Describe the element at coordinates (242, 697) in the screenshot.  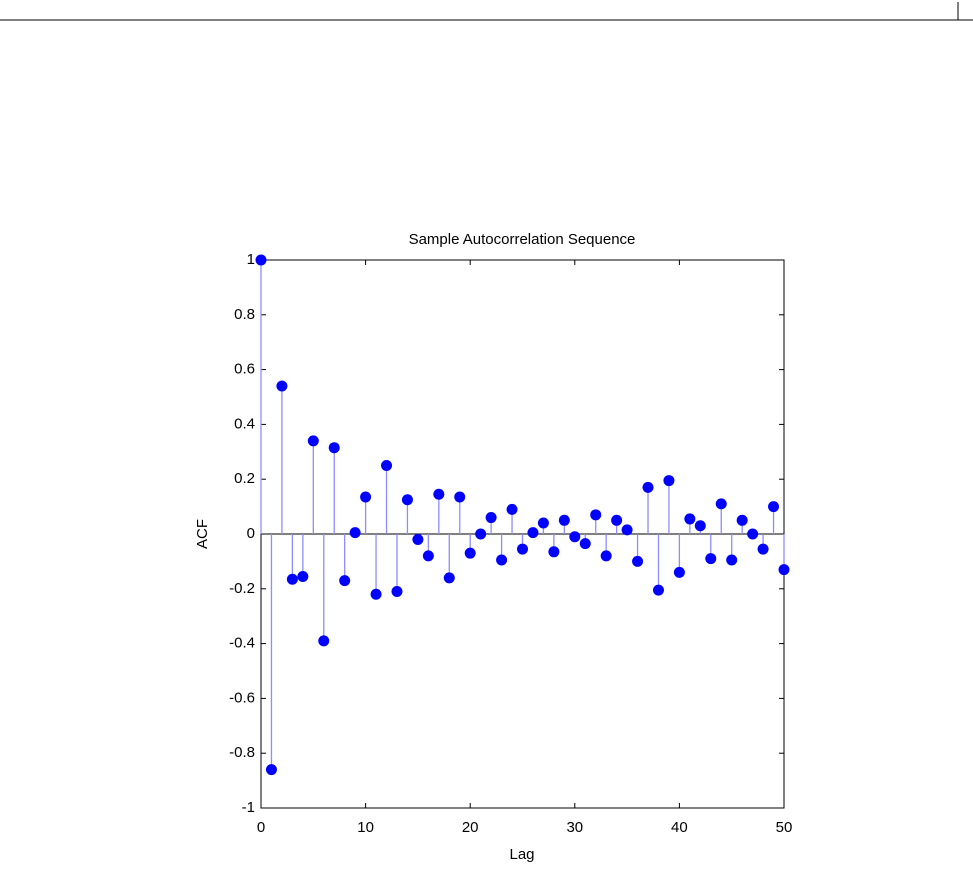
I see `y-tick-label: -0.6` at that location.